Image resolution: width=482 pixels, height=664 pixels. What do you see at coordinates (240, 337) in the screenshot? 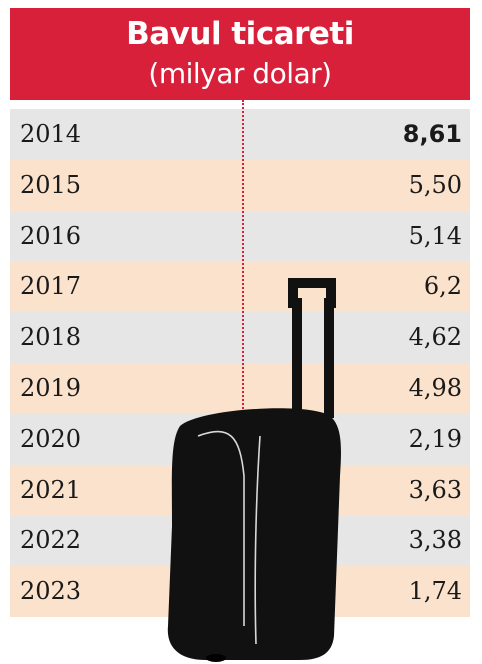
I see `table-row: 2018 4,62` at bounding box center [240, 337].